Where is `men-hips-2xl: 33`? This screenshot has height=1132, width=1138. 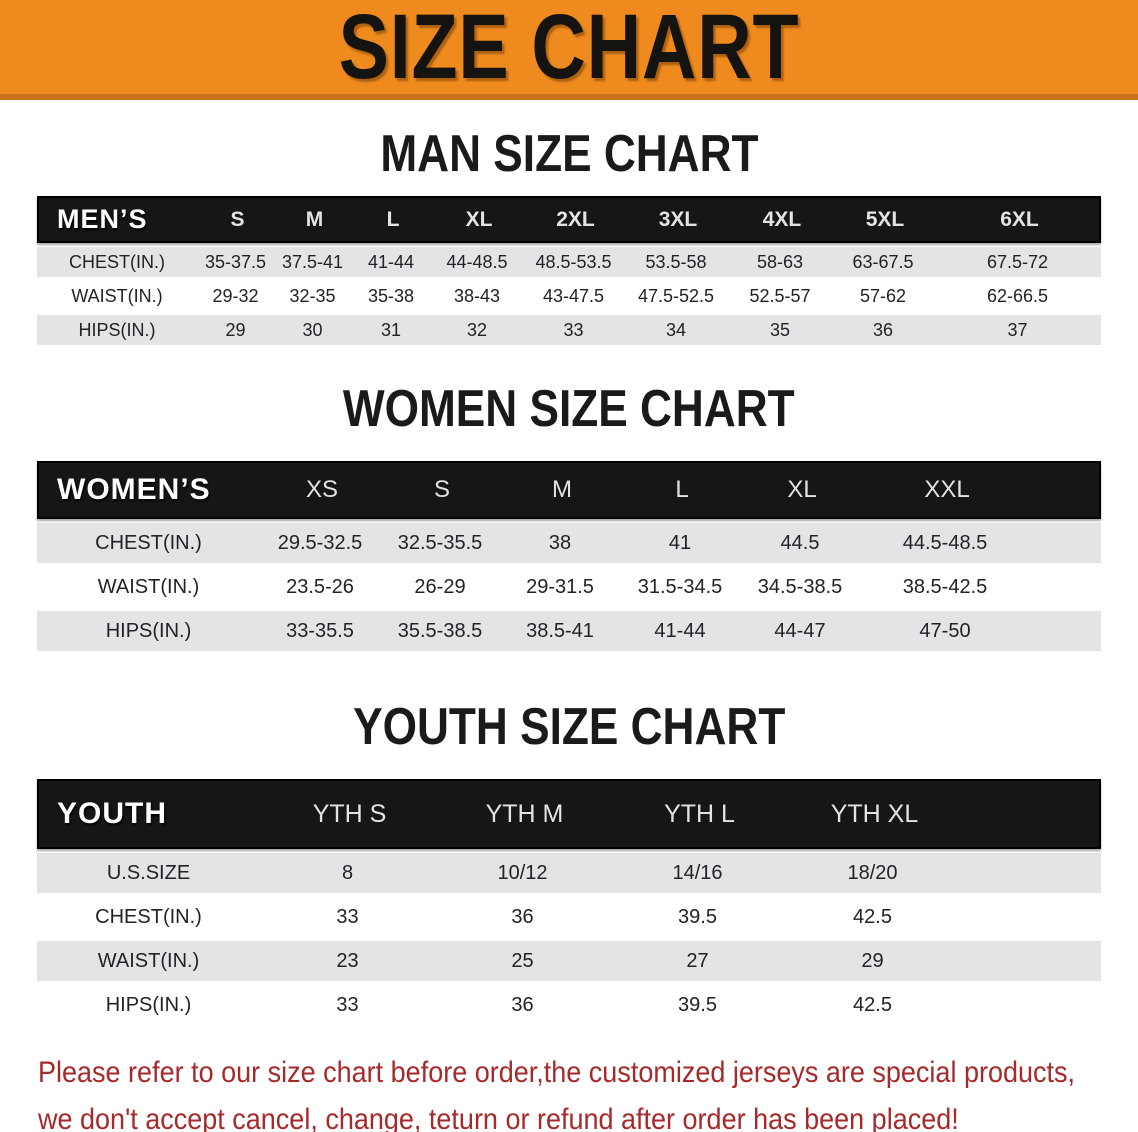 men-hips-2xl: 33 is located at coordinates (573, 329).